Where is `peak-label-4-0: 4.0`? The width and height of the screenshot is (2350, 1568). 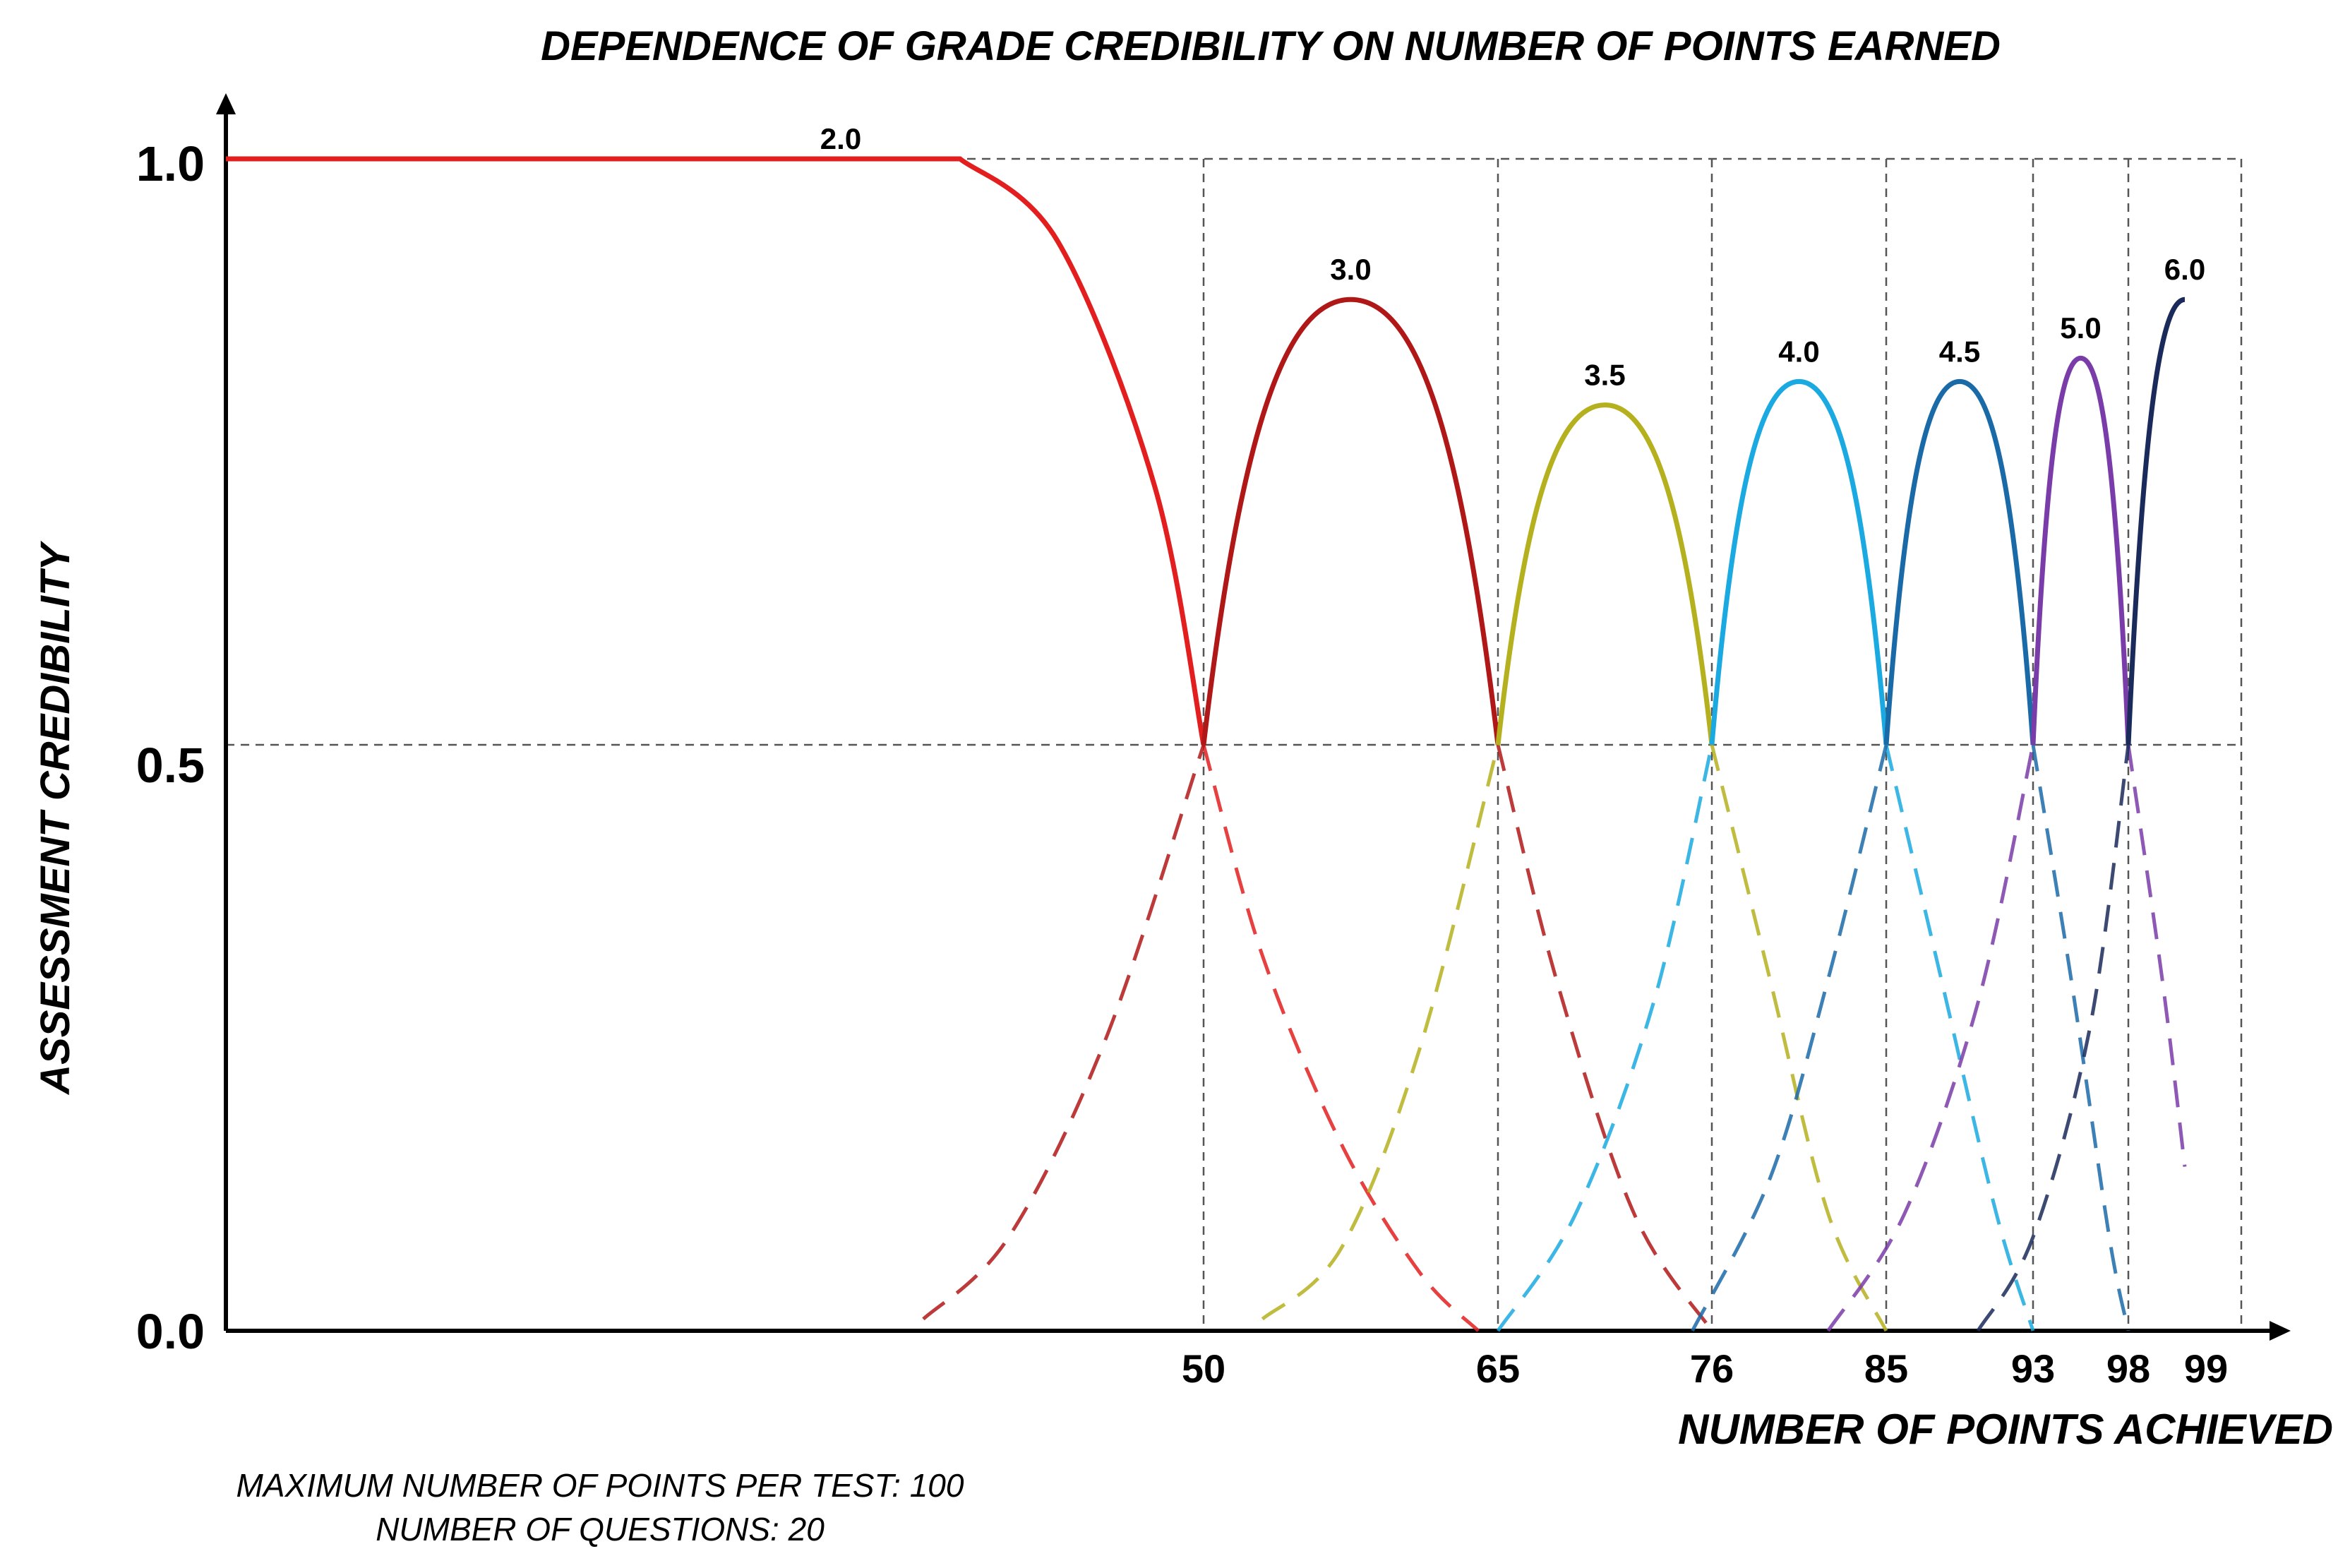
peak-label-4-0: 4.0 is located at coordinates (1798, 351).